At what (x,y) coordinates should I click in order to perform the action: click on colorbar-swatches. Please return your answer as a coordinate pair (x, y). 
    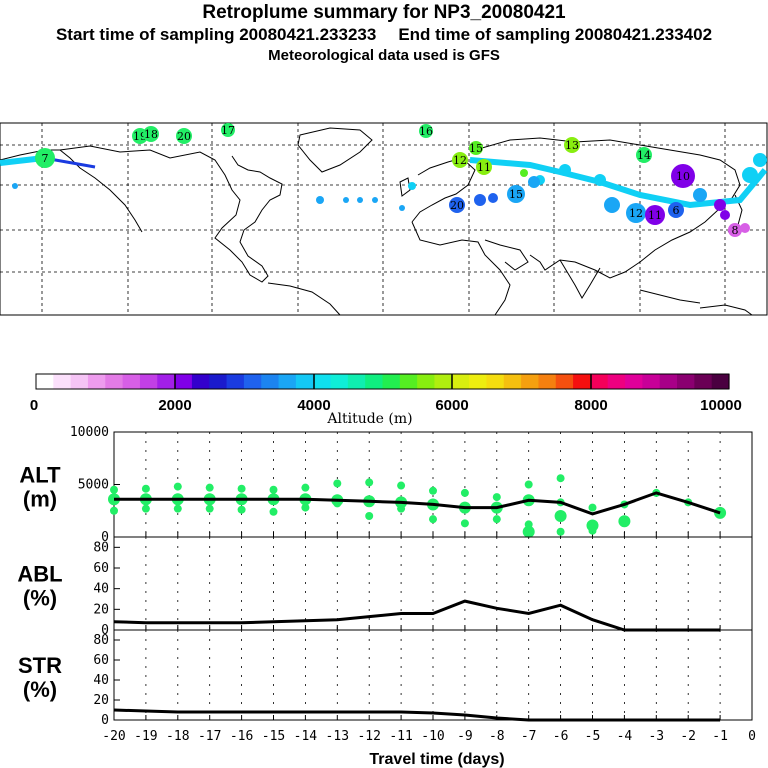
    Looking at the image, I should click on (383, 381).